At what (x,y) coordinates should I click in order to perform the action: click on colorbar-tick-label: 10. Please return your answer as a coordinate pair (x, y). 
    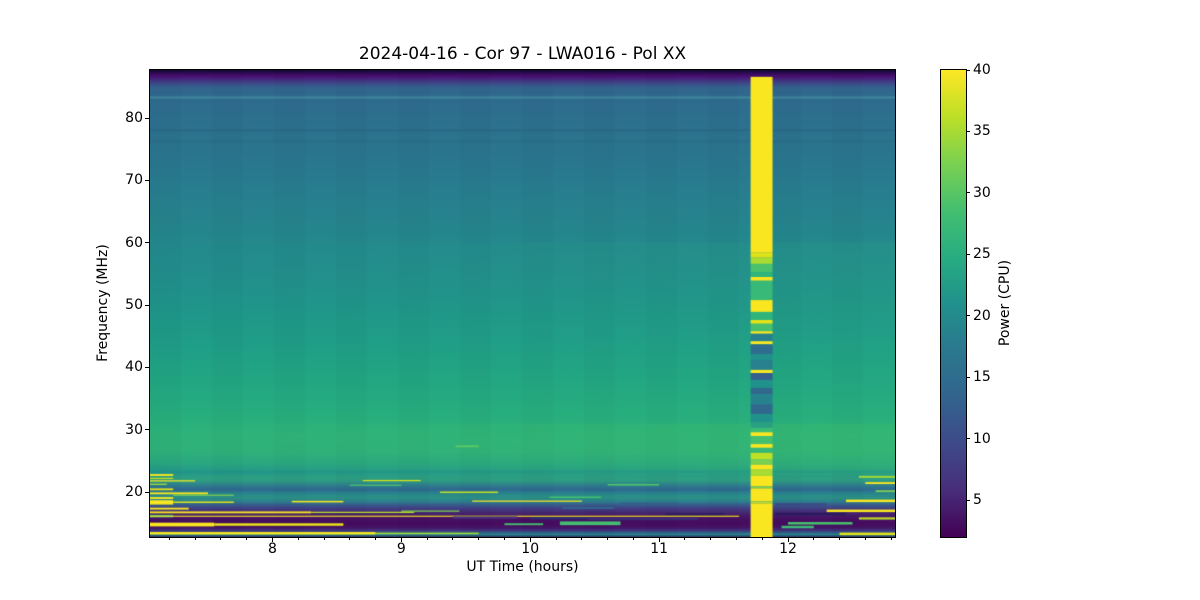
    Looking at the image, I should click on (982, 438).